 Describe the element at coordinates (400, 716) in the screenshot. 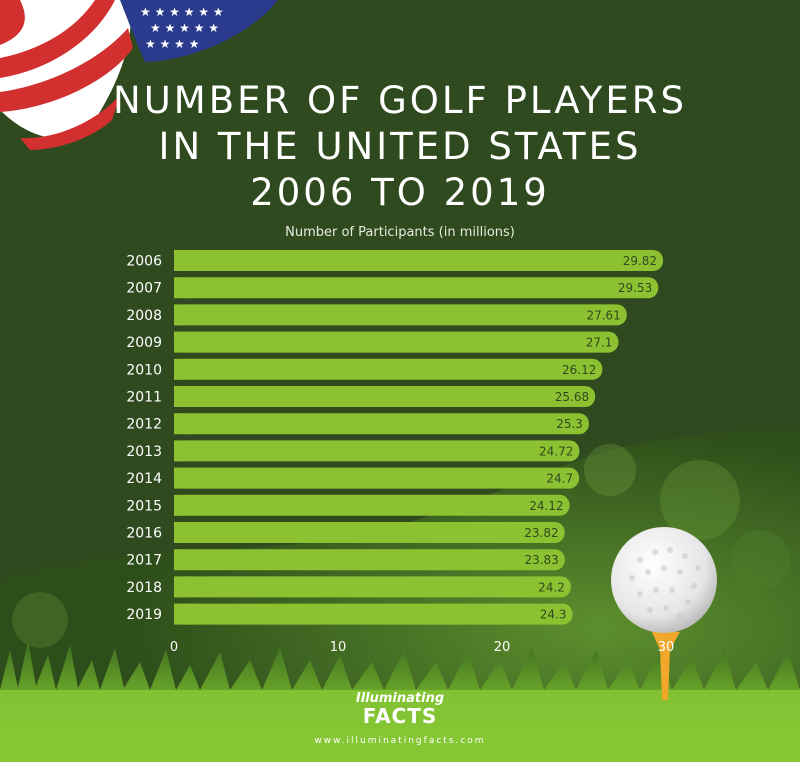

I see `brand-line2: FACTS` at that location.